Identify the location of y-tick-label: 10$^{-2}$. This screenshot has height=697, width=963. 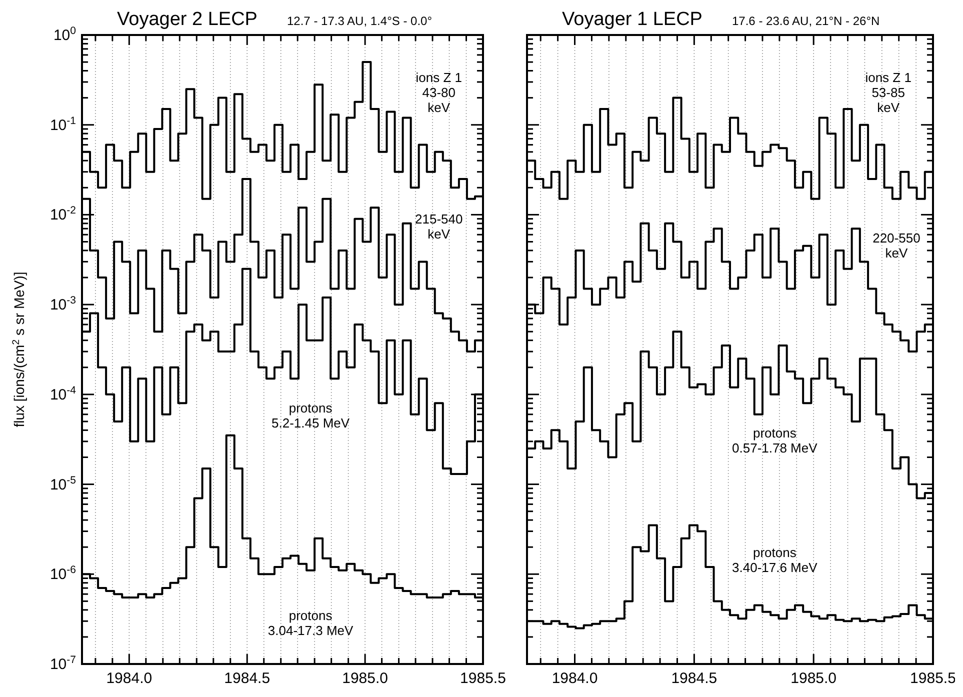
(63, 214).